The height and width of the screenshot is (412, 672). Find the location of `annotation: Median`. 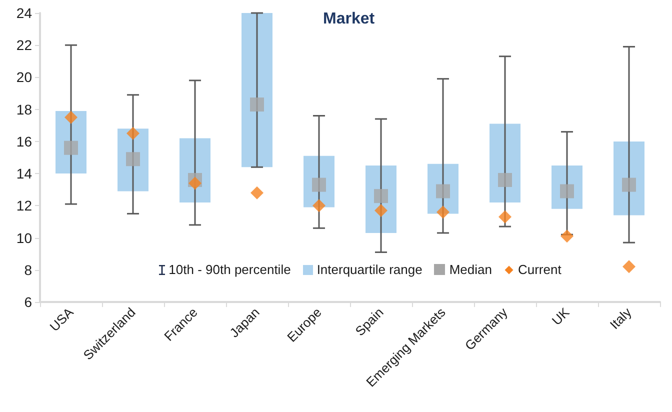

annotation: Median is located at coordinates (470, 269).